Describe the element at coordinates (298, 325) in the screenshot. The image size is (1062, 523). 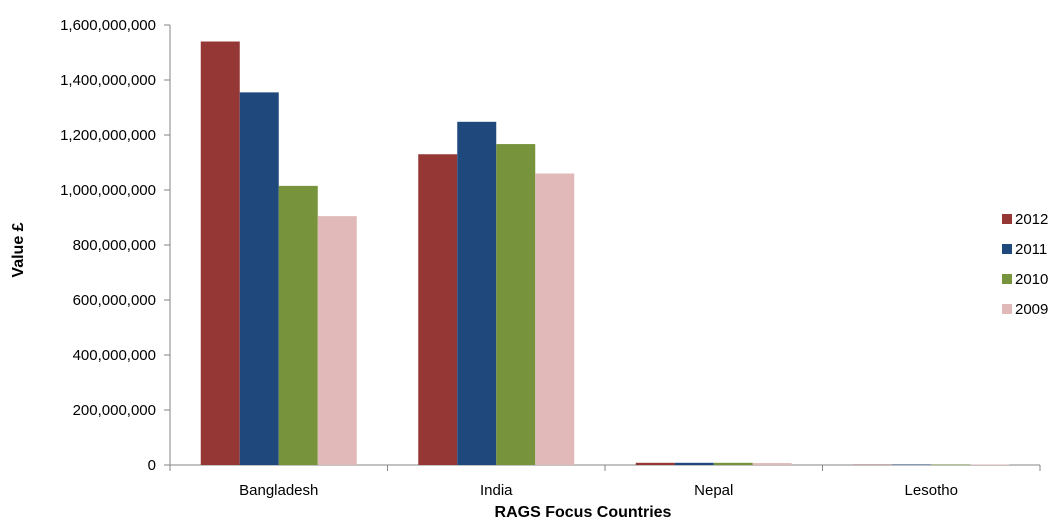
I see `bar-2010-bangladesh` at that location.